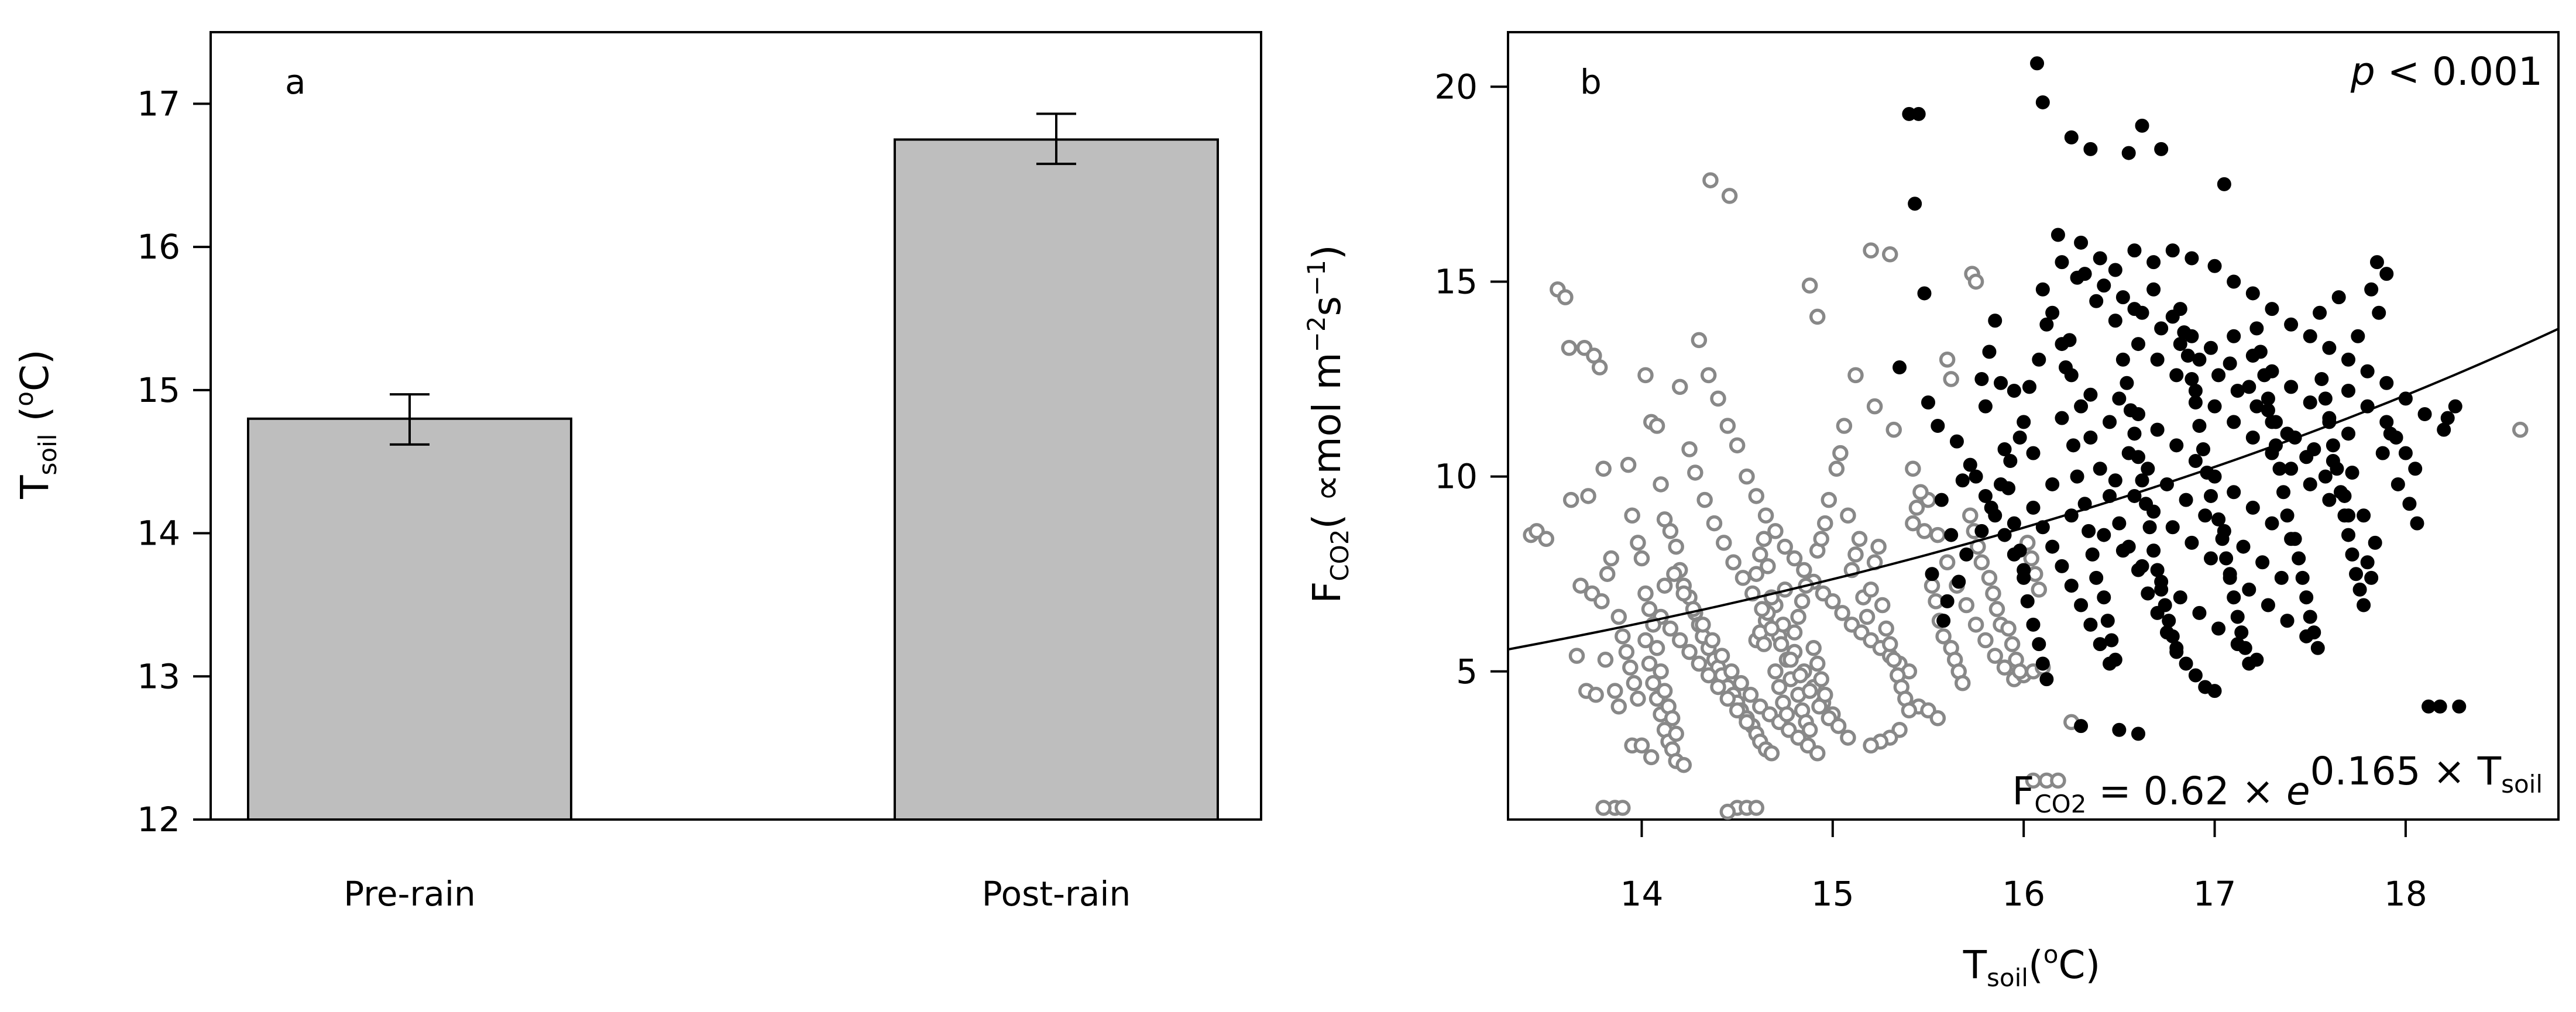  I want to click on y-axis: 12 13 14 15 16 17, so click(174, 461).